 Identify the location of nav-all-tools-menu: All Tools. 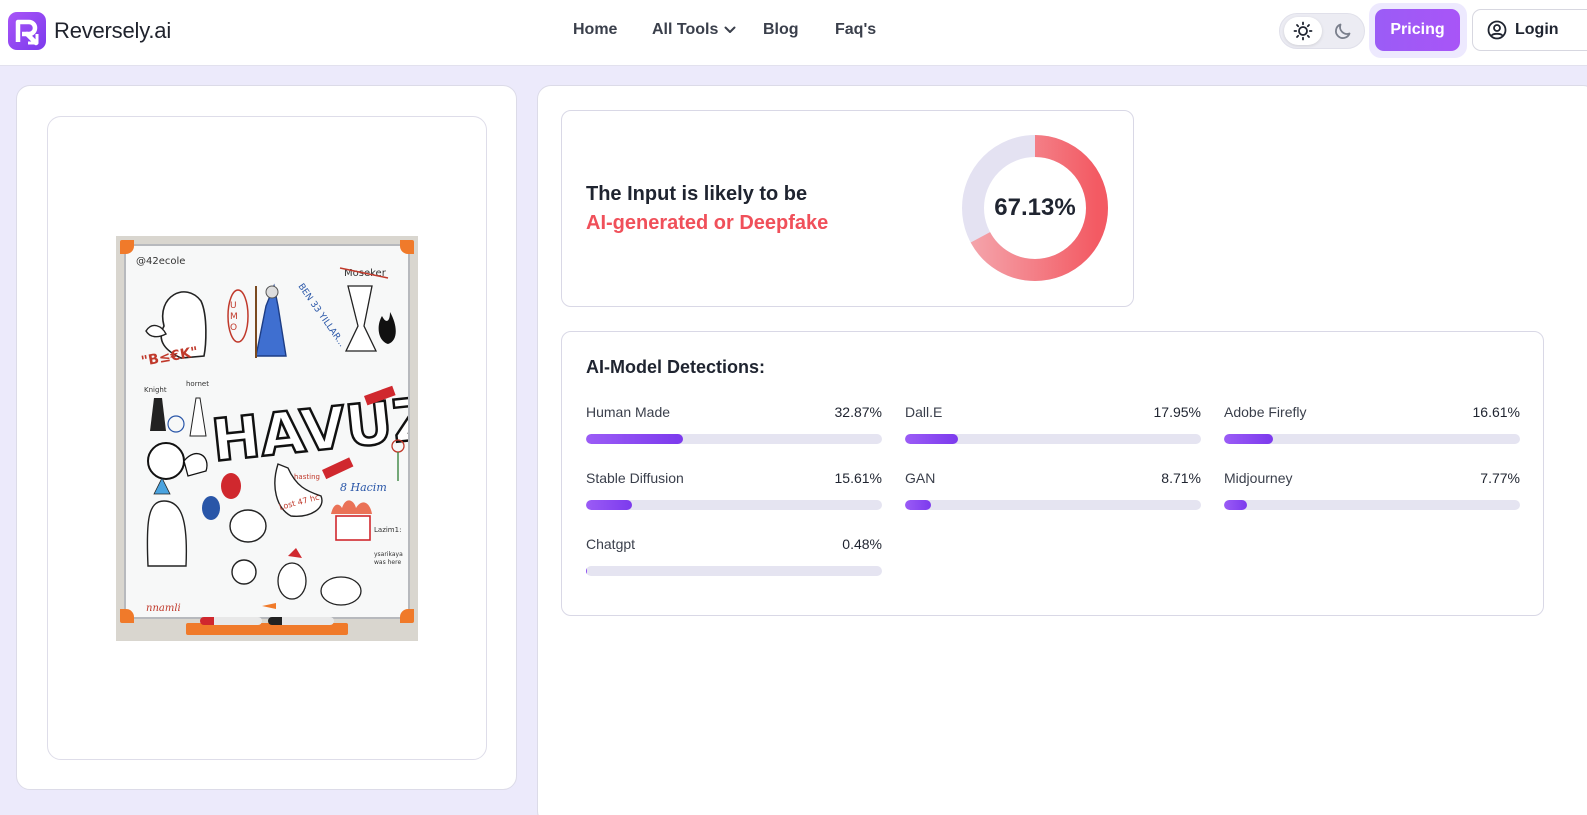
(694, 30).